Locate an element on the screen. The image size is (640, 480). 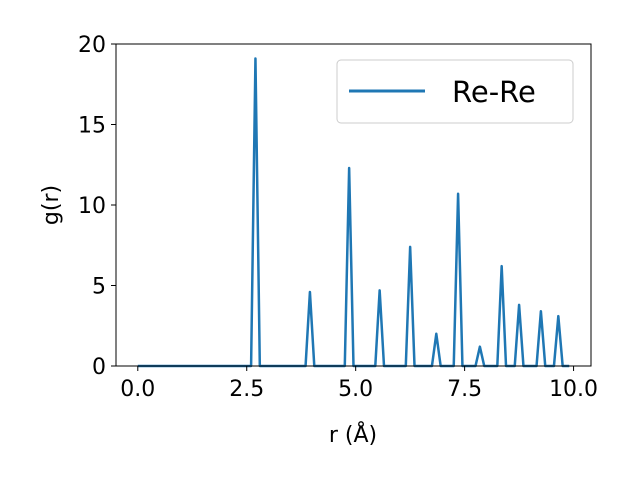
x-axis-ticks: 0.0 2.5 5.0 7.5 10.0 is located at coordinates (359, 384).